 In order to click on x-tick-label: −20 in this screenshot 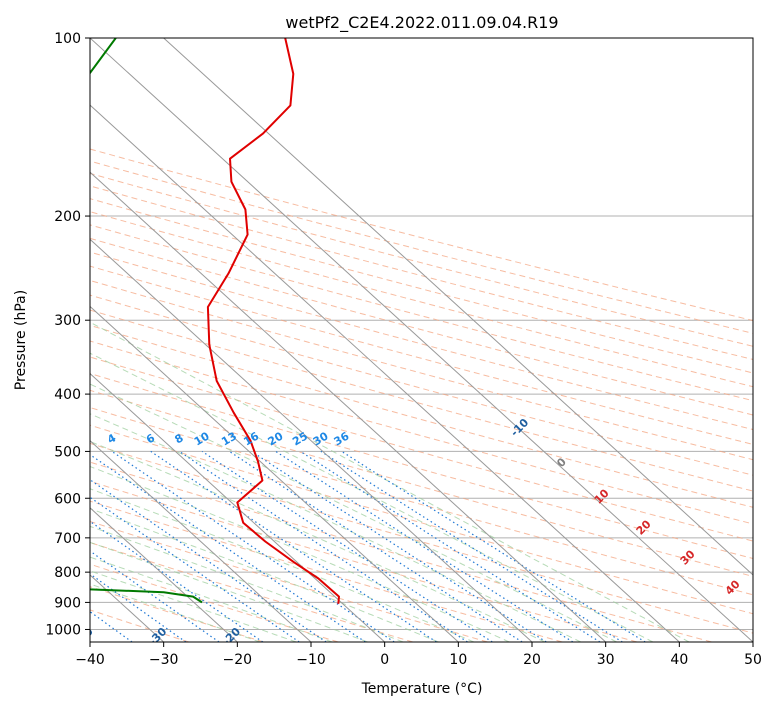, I will do `click(238, 660)`.